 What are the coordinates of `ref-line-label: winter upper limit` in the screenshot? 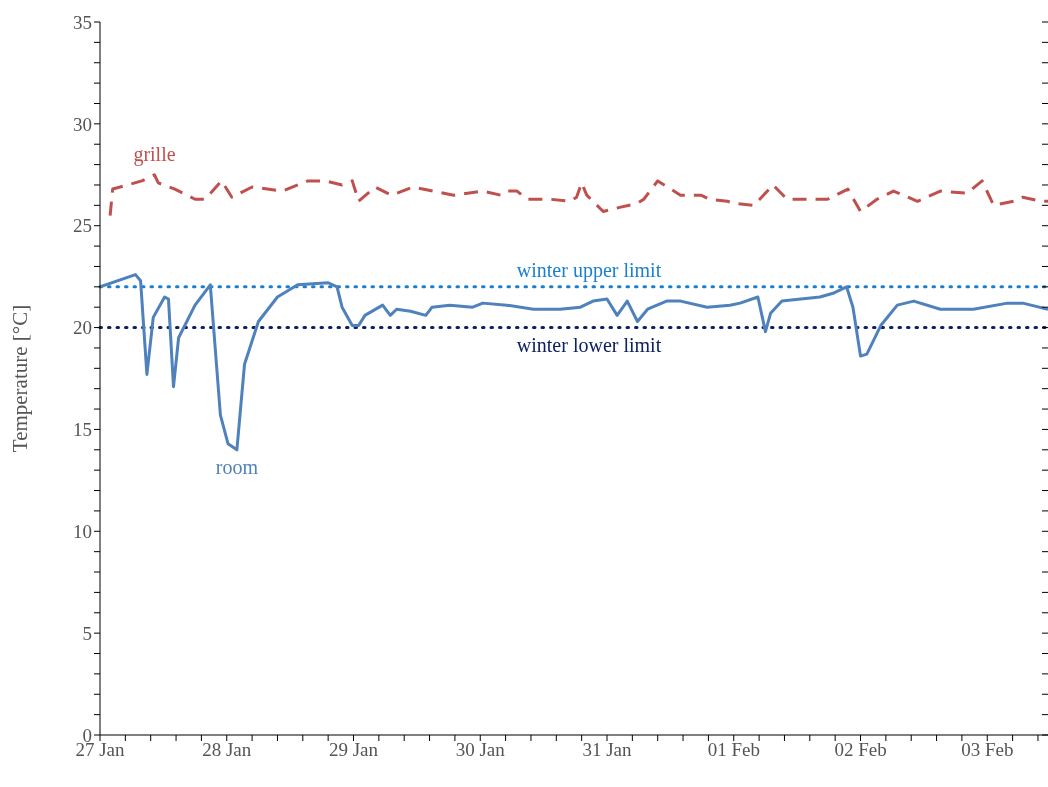 It's located at (589, 270).